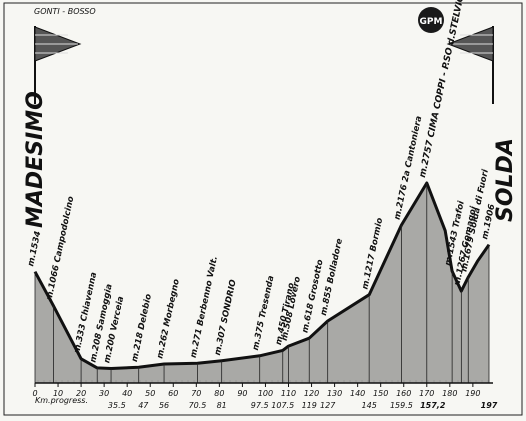 The height and width of the screenshot is (421, 526). Describe the element at coordinates (264, 312) in the screenshot. I see `station-label: m.375 Tresenda` at that location.